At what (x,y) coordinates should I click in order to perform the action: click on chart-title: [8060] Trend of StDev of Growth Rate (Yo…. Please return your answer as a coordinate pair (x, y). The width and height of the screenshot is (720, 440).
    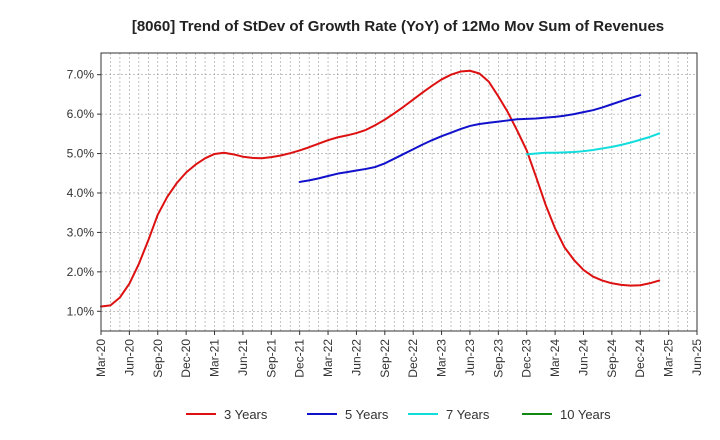
    Looking at the image, I should click on (398, 26).